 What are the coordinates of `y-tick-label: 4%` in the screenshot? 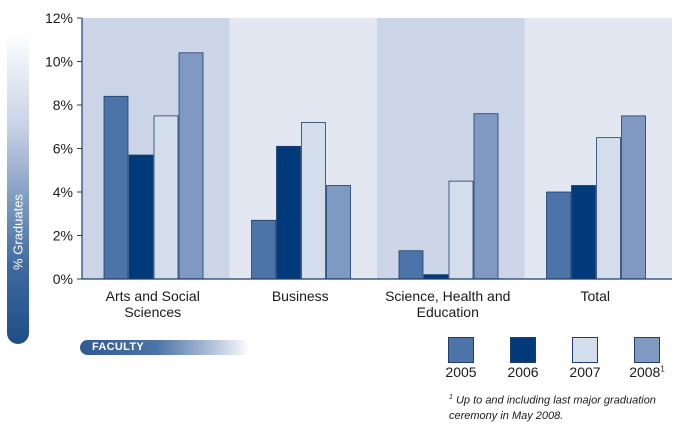 It's located at (63, 192).